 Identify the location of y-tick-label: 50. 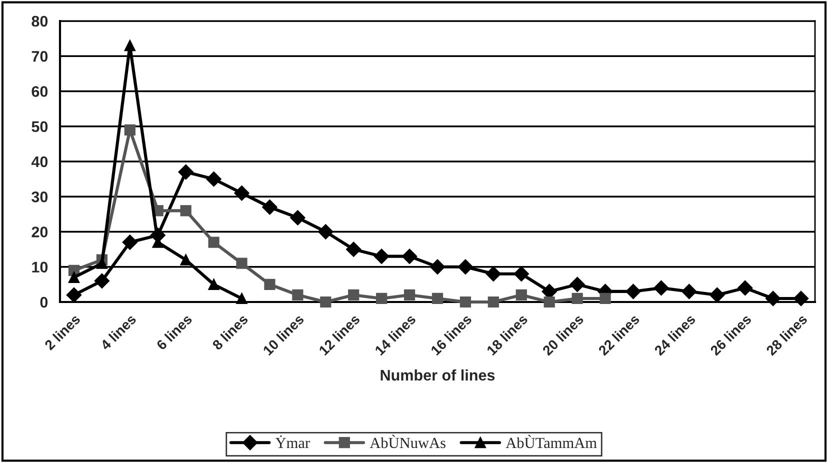
(40, 126).